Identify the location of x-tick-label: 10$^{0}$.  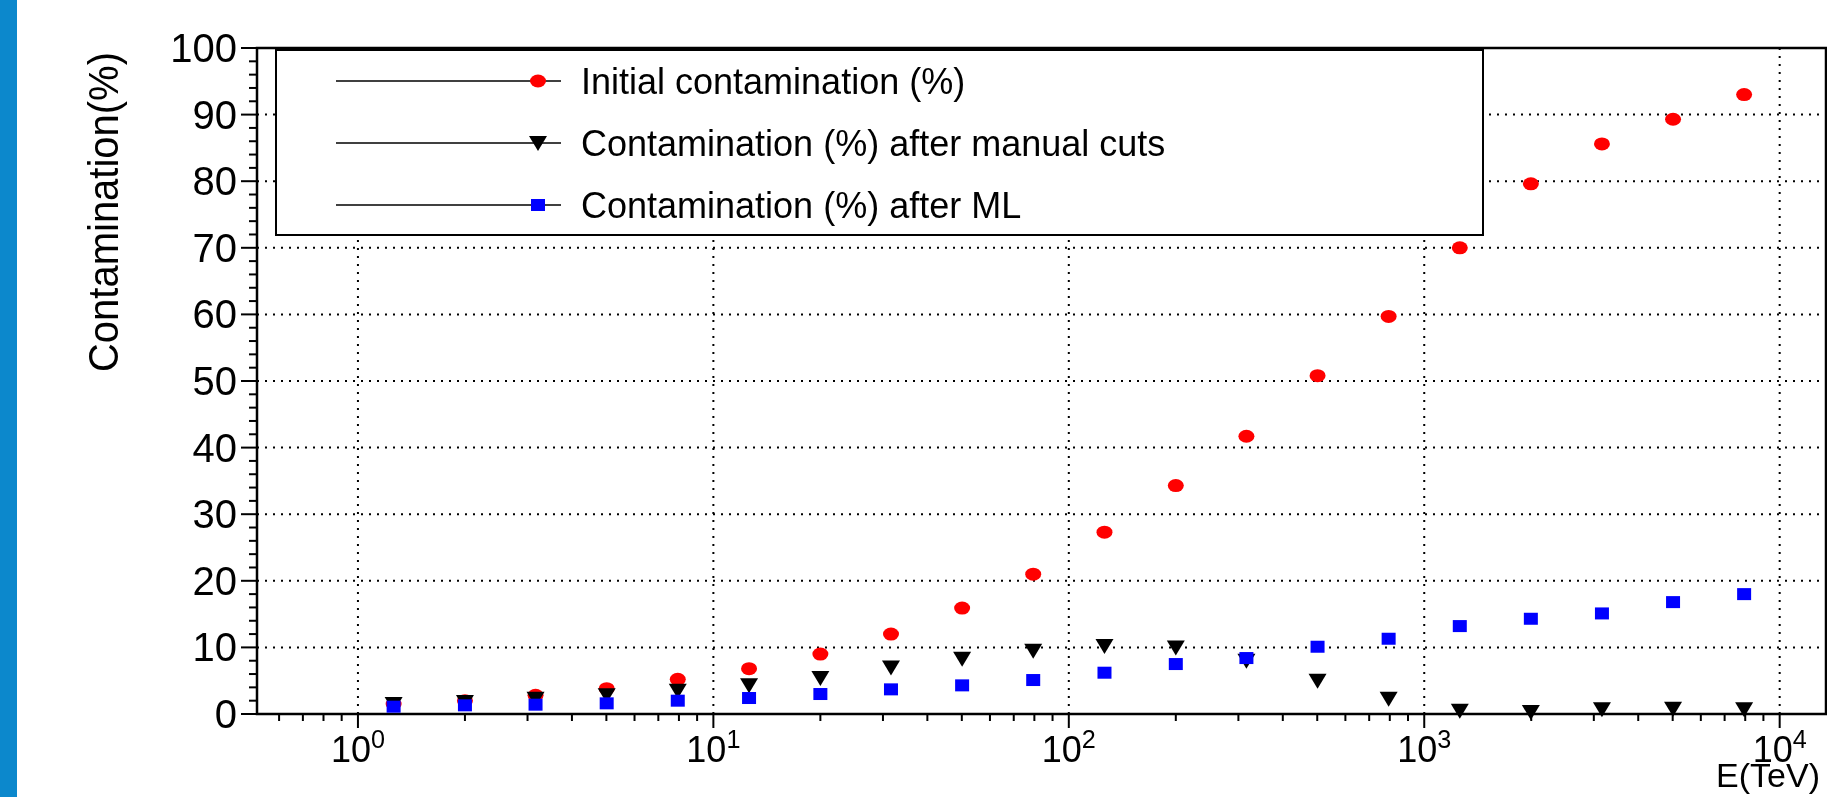
(357, 747).